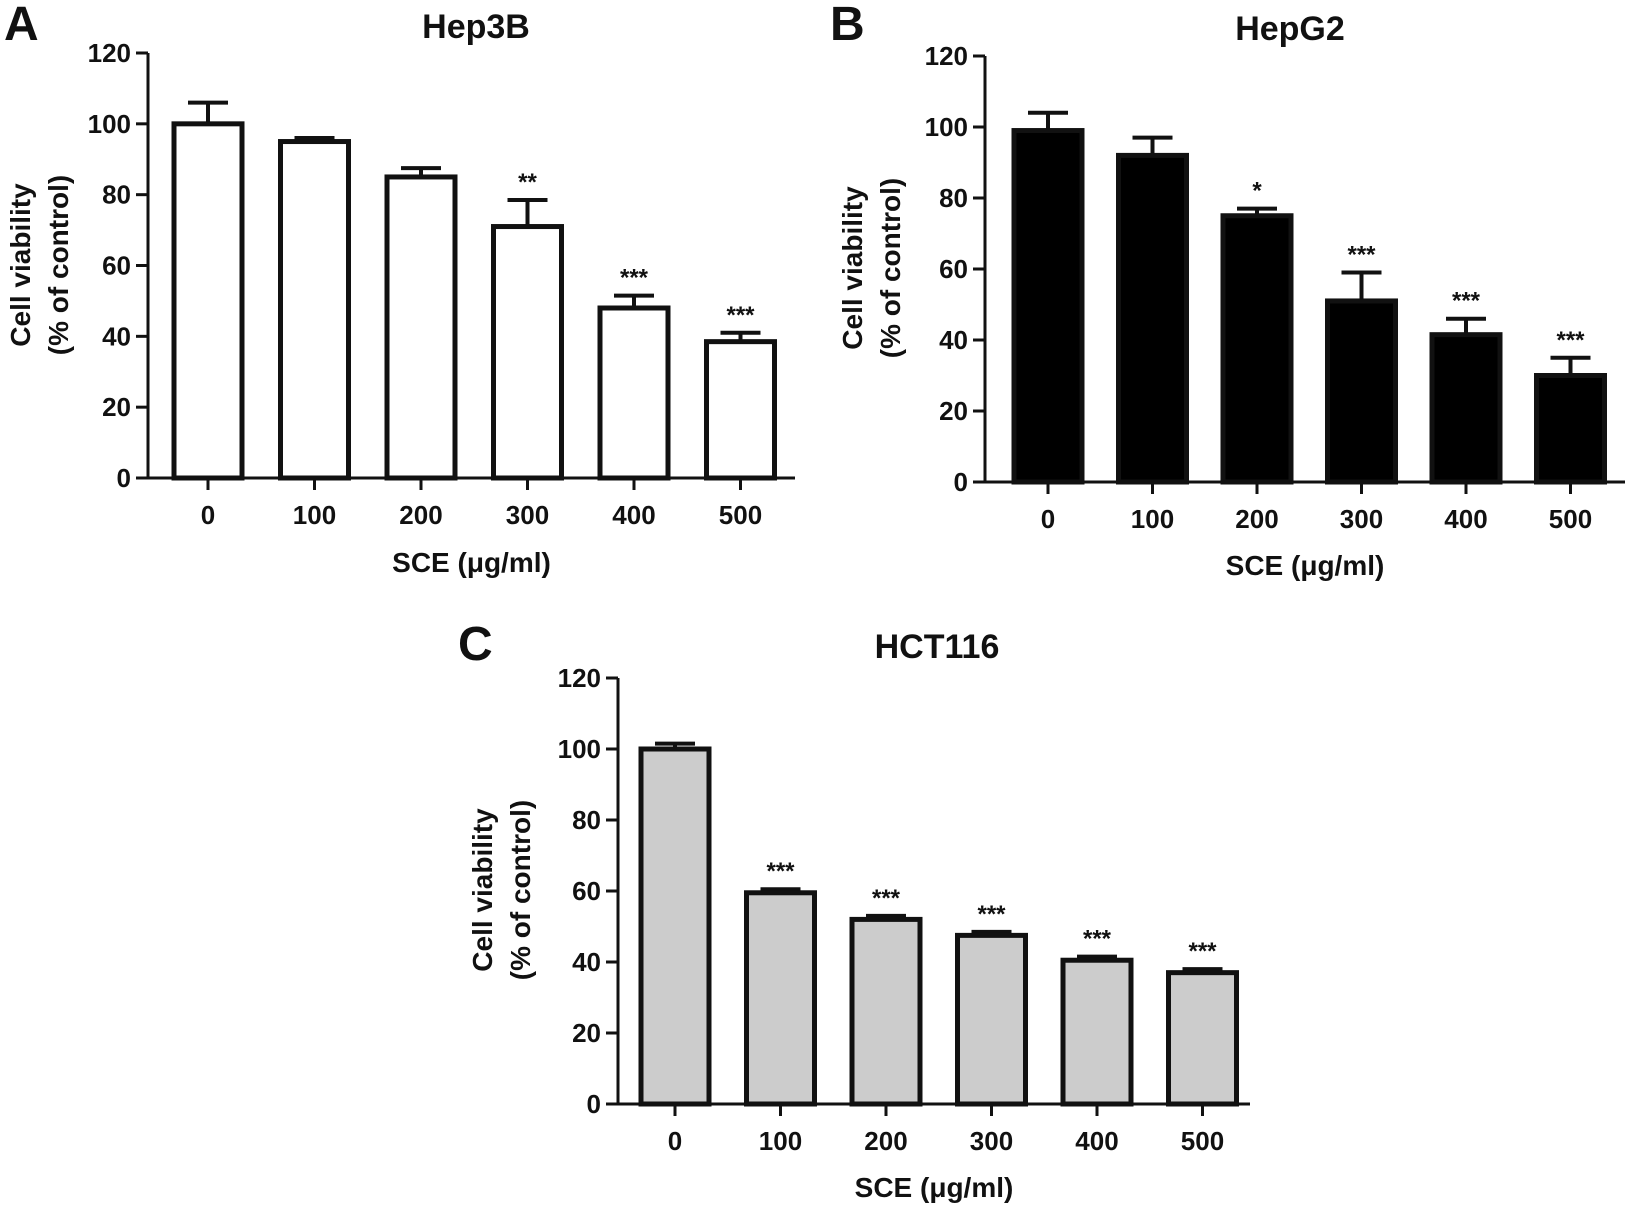  What do you see at coordinates (21, 25) in the screenshot?
I see `panel-letter: A` at bounding box center [21, 25].